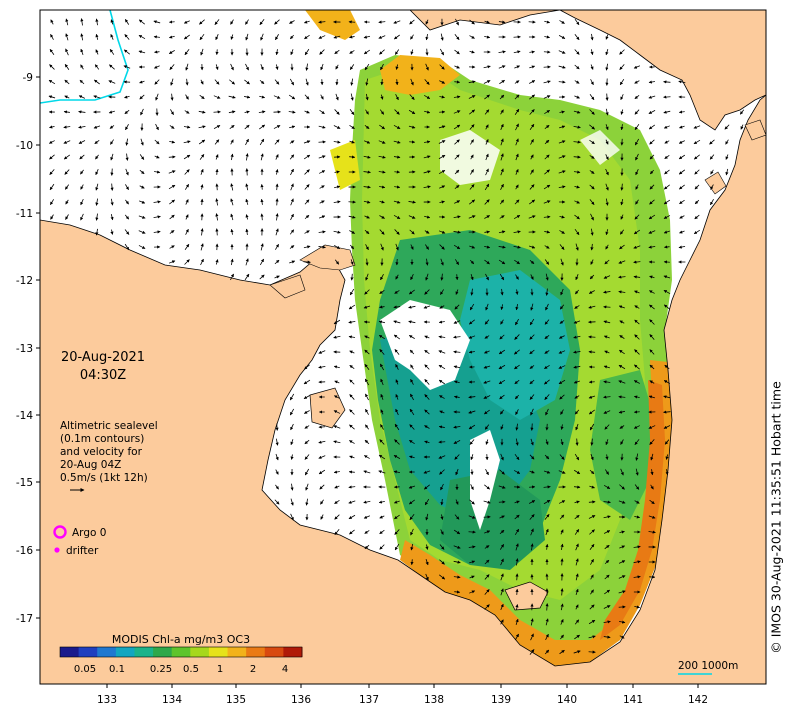 The height and width of the screenshot is (720, 792). Describe the element at coordinates (402, 695) in the screenshot. I see `longitude-axis: 133 134 135 136 137 138 139 140 141 142` at that location.